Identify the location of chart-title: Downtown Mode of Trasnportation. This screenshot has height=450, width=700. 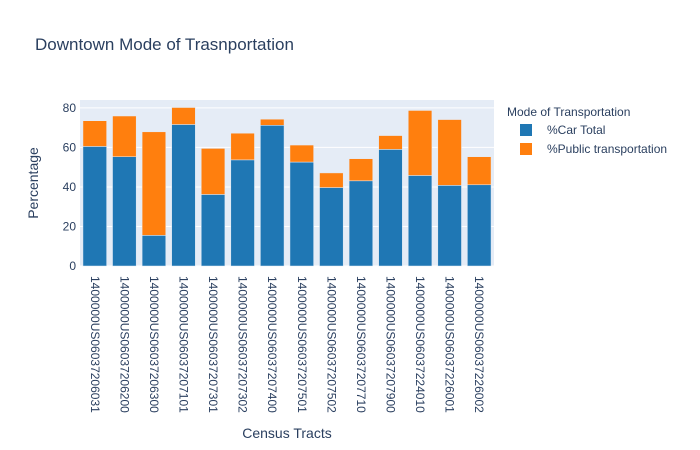
(164, 44).